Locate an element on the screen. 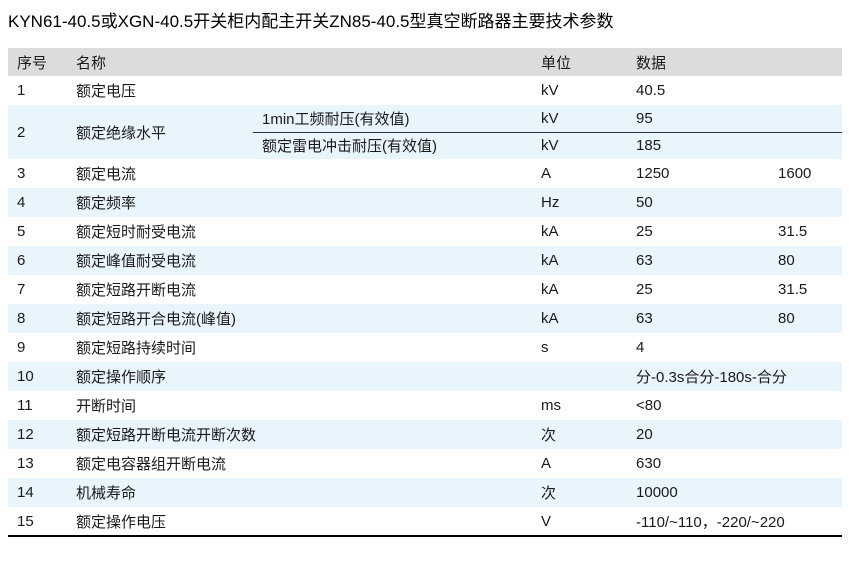  row-index: 5 is located at coordinates (21, 231).